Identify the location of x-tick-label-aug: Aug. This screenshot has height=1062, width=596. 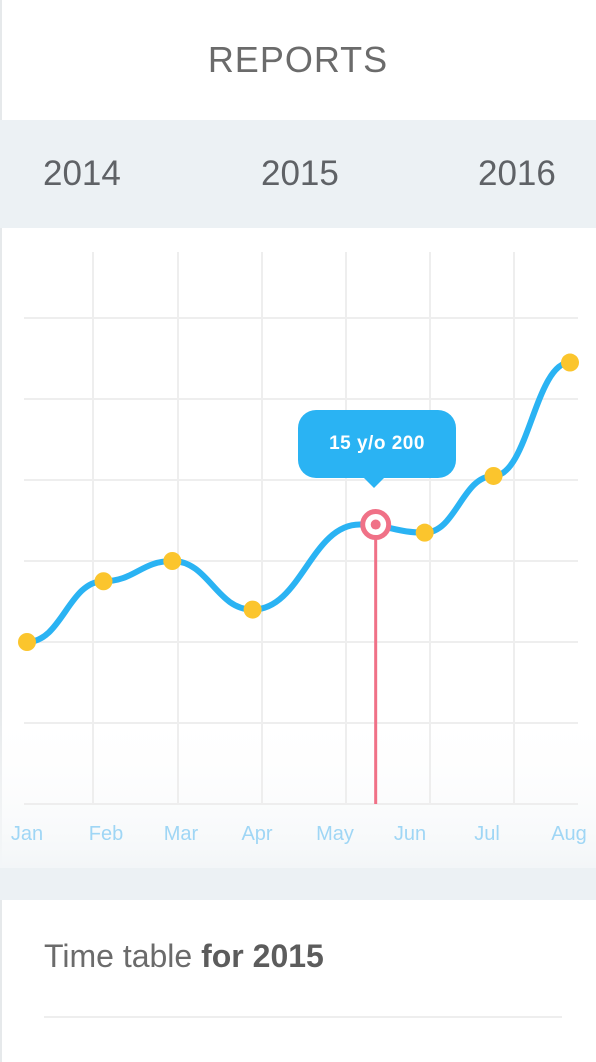
(569, 834).